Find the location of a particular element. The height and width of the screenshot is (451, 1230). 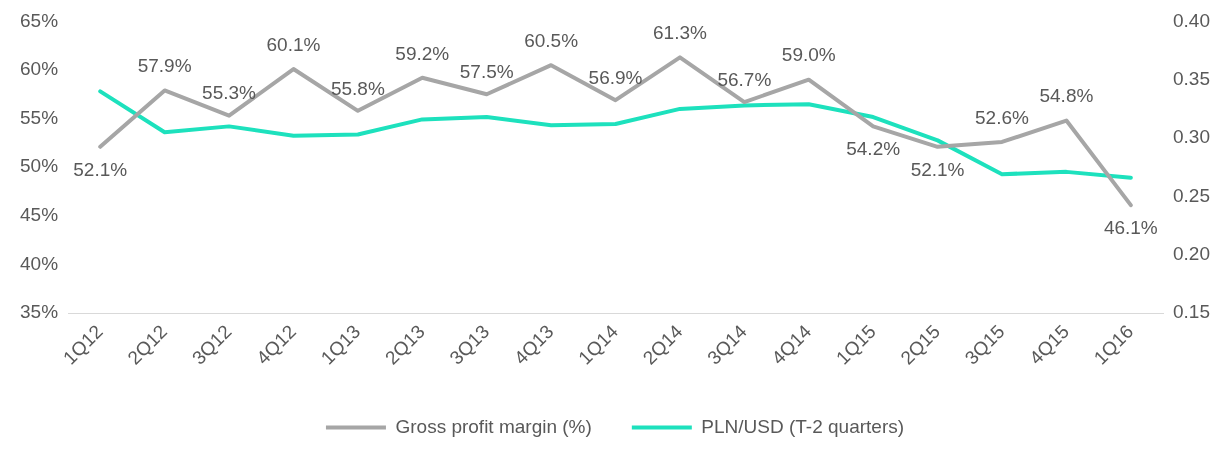

legend-label: Gross profit margin (%) is located at coordinates (493, 426).